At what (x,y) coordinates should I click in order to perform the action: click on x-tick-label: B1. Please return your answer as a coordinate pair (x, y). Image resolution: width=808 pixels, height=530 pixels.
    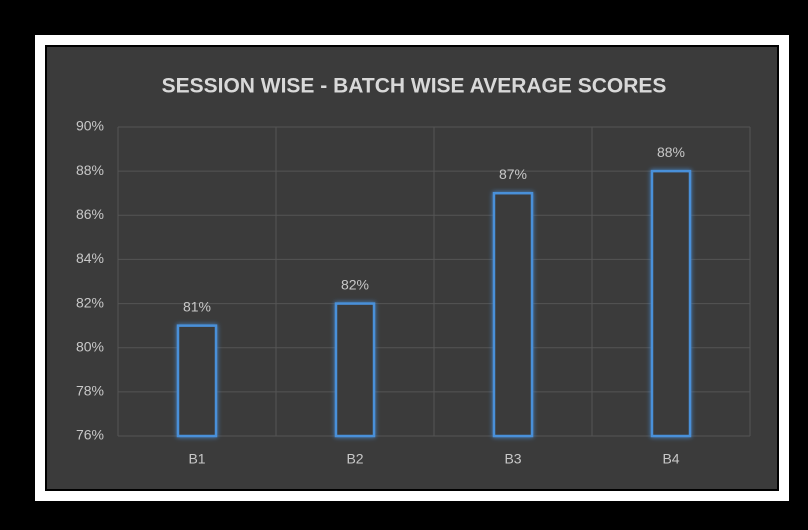
    Looking at the image, I should click on (196, 459).